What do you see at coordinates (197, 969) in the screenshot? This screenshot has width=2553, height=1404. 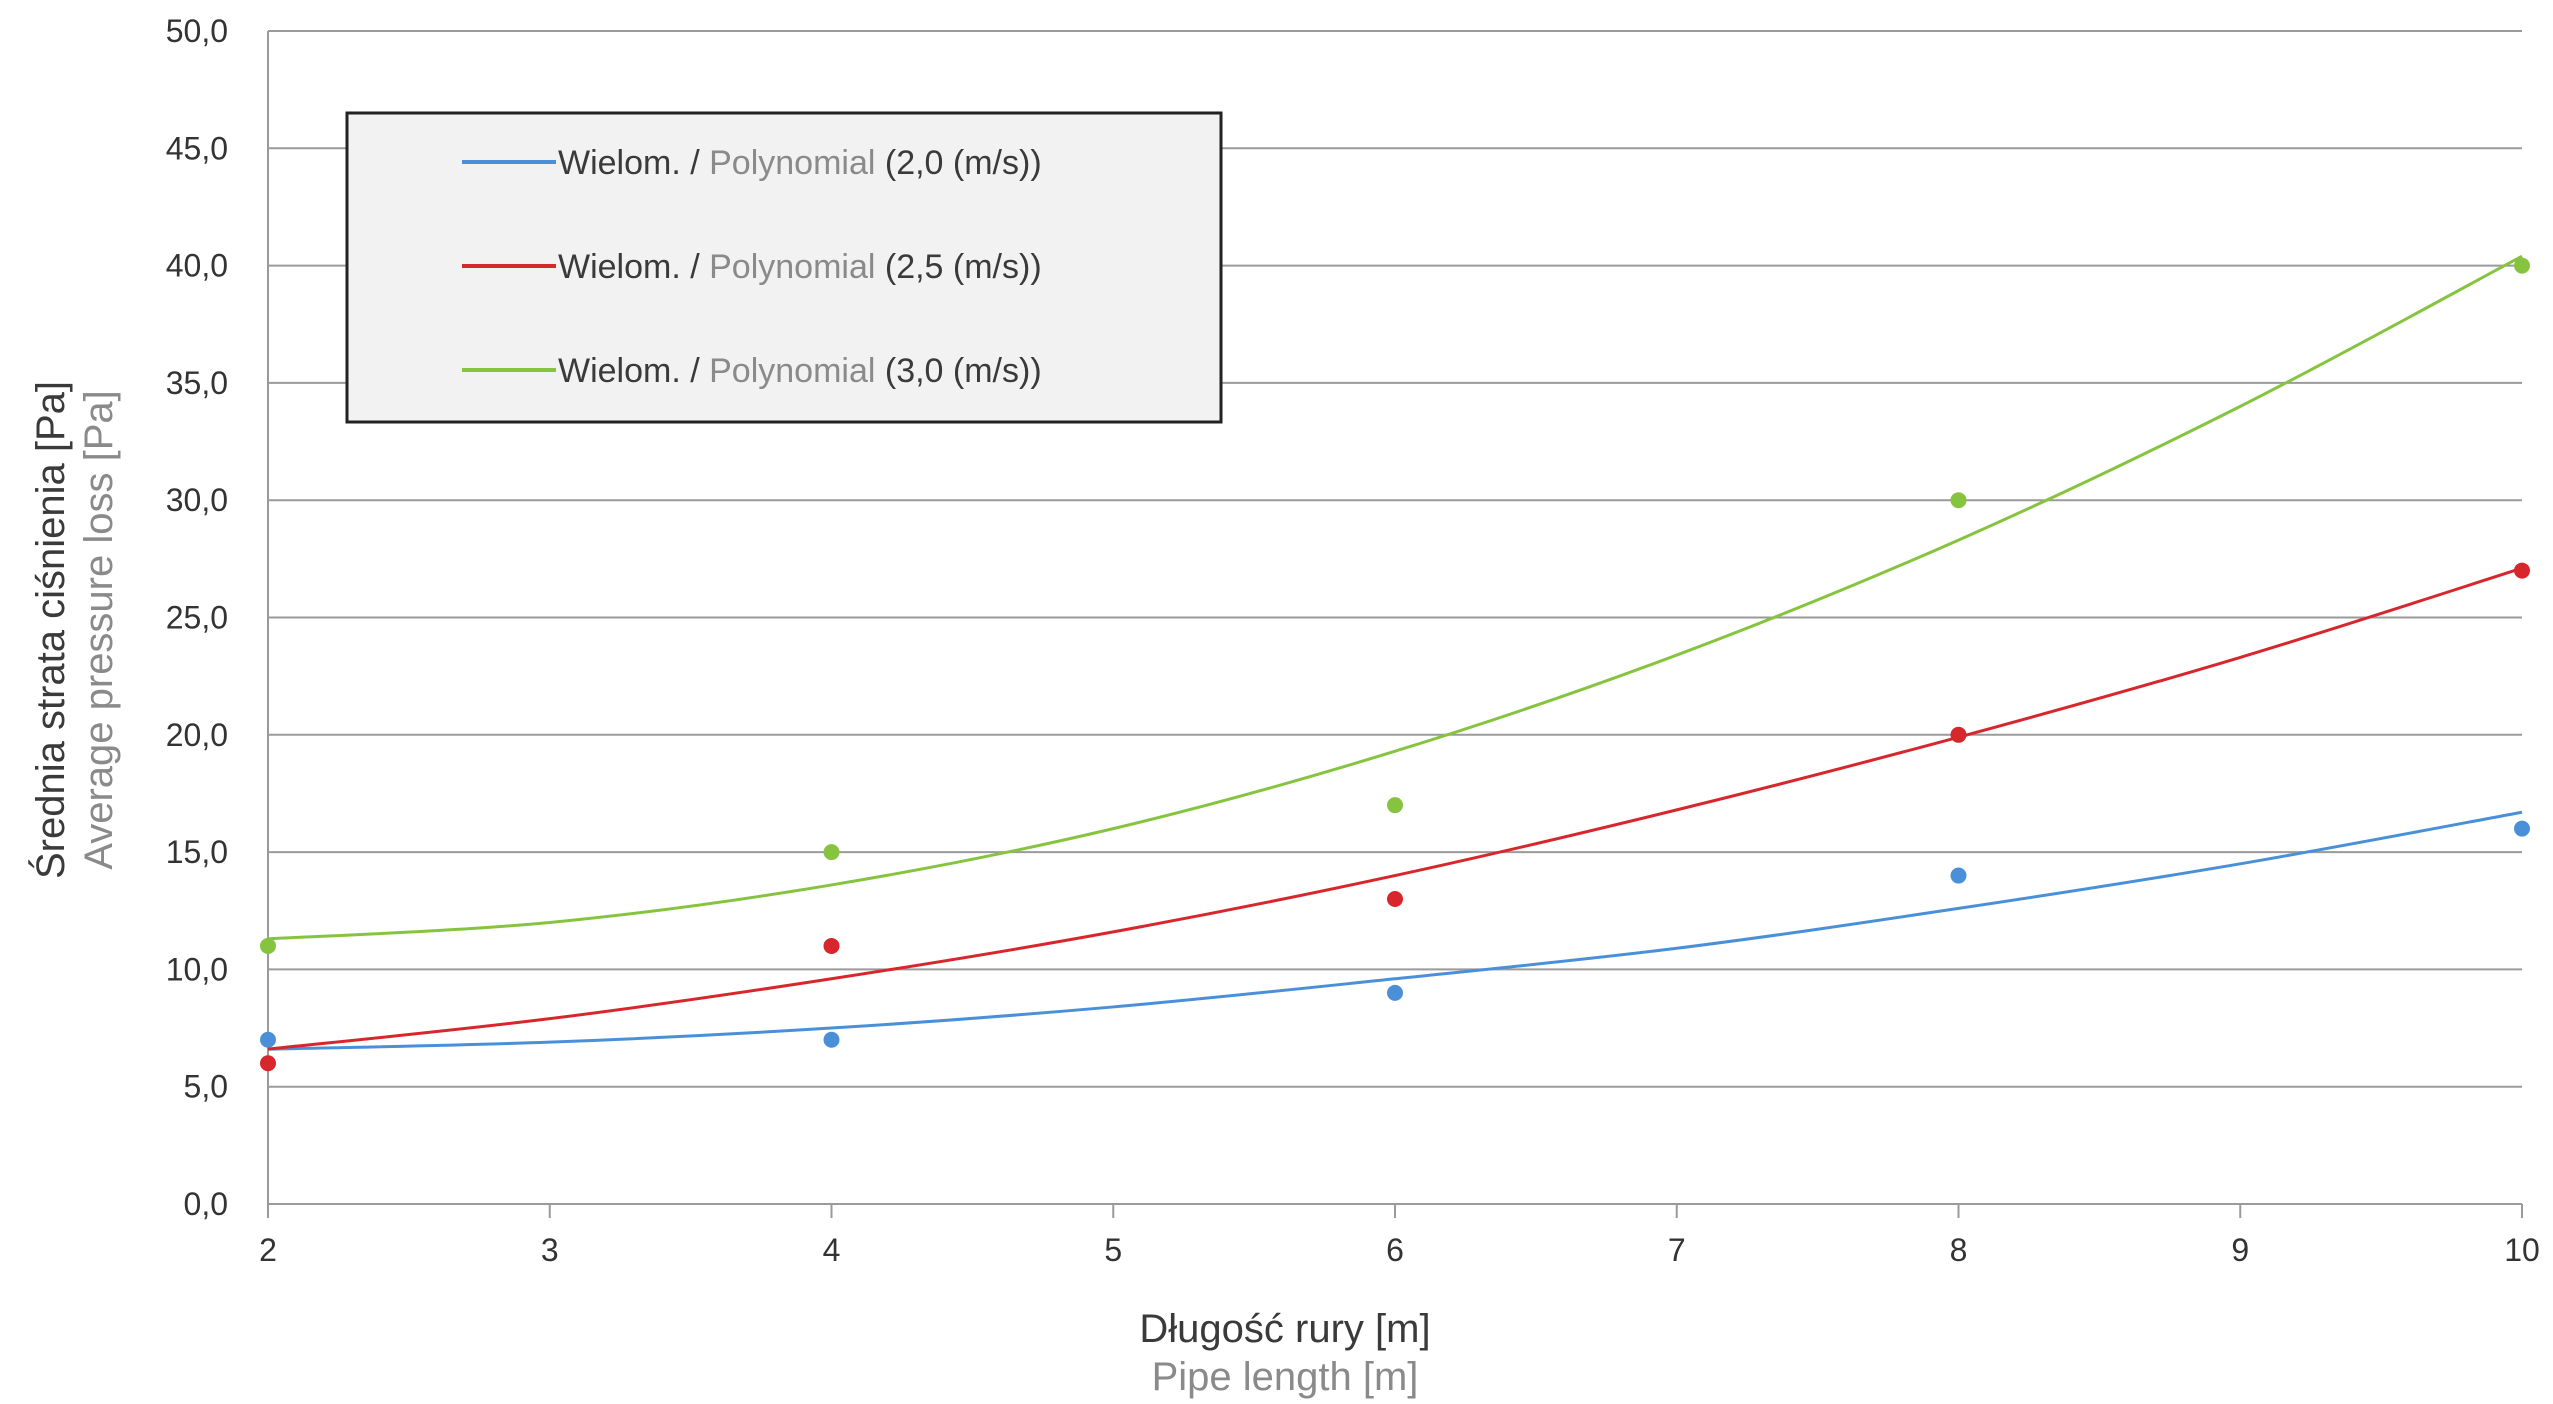 I see `y-tick-label: 10,0` at bounding box center [197, 969].